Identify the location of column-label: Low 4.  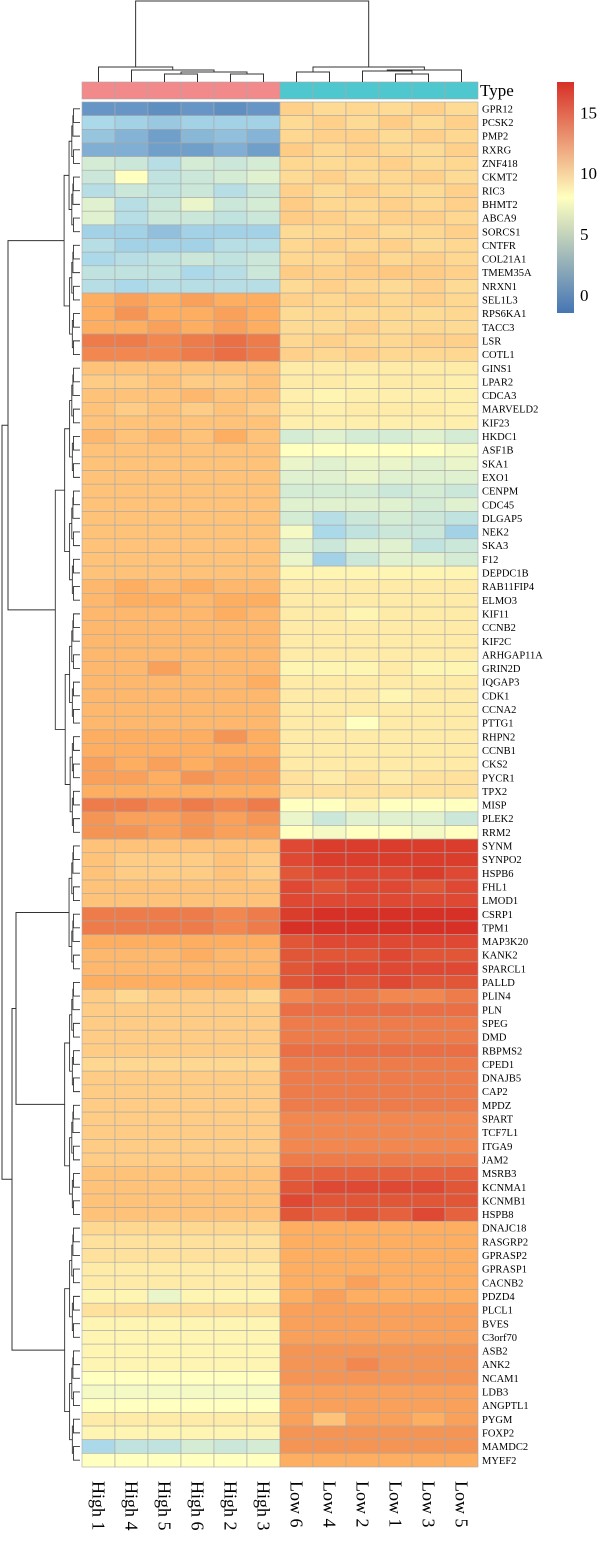
(330, 1504).